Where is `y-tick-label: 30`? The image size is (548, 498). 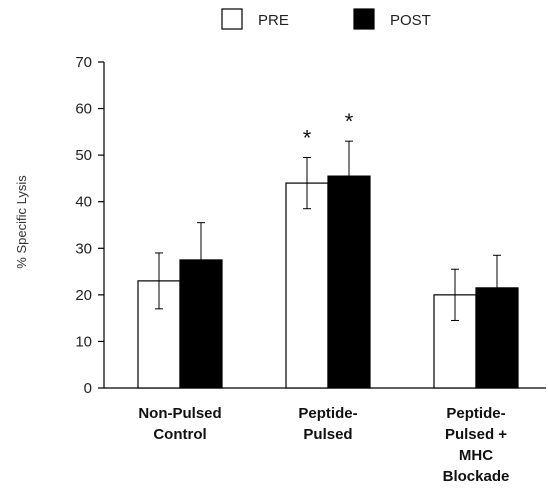 y-tick-label: 30 is located at coordinates (83, 248).